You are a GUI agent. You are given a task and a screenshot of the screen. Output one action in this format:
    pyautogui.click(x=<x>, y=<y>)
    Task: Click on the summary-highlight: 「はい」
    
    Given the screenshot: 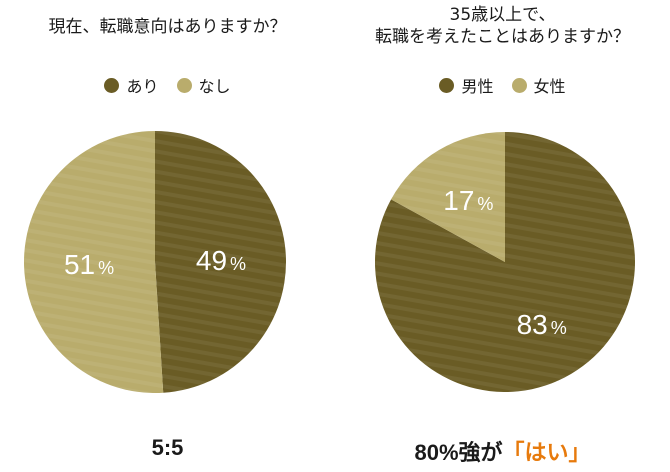 What is the action you would take?
    pyautogui.click(x=546, y=452)
    